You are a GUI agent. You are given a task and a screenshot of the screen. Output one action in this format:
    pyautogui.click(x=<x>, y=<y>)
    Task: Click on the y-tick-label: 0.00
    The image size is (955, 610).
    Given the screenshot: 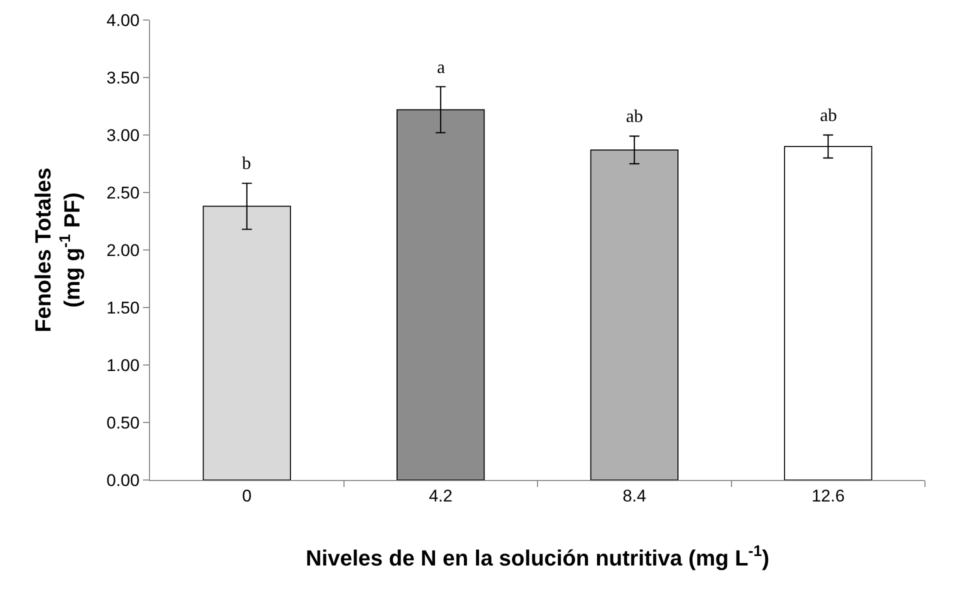 What is the action you would take?
    pyautogui.click(x=123, y=480)
    